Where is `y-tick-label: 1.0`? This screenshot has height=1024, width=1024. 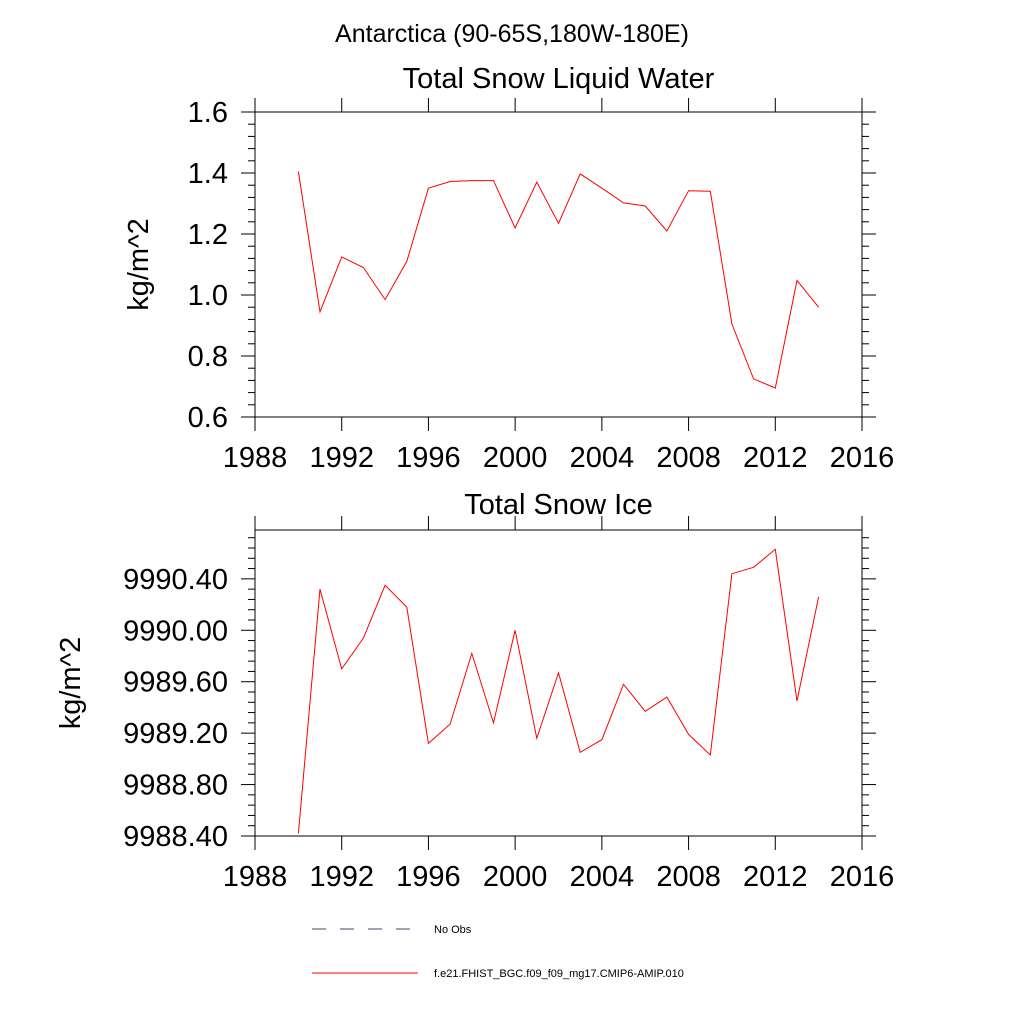 y-tick-label: 1.0 is located at coordinates (208, 296).